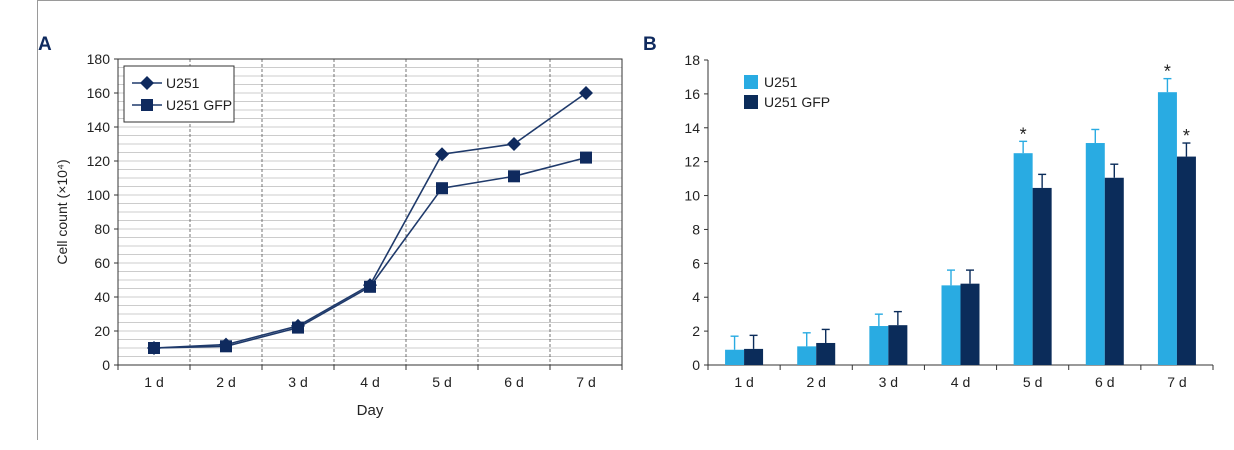 The height and width of the screenshot is (450, 1234). What do you see at coordinates (692, 94) in the screenshot?
I see `y-tick-label: 16` at bounding box center [692, 94].